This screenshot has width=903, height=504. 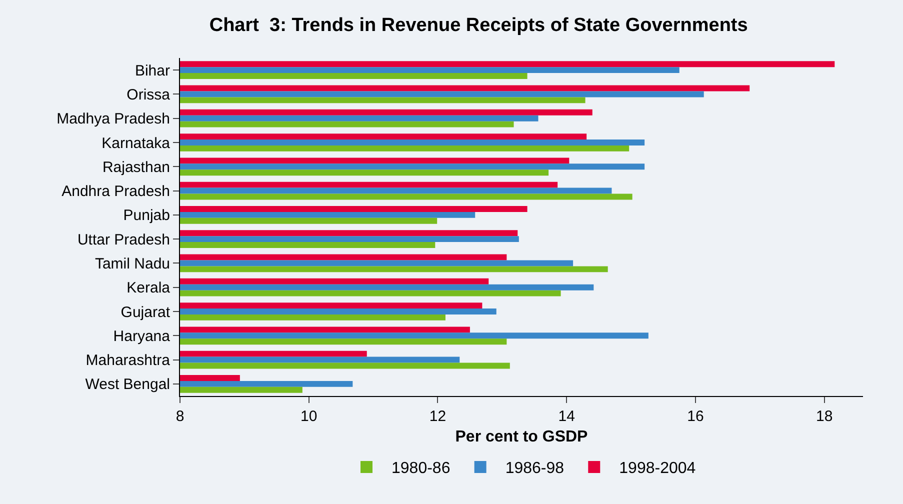 What do you see at coordinates (421, 469) in the screenshot?
I see `legend-label: 1980-86` at bounding box center [421, 469].